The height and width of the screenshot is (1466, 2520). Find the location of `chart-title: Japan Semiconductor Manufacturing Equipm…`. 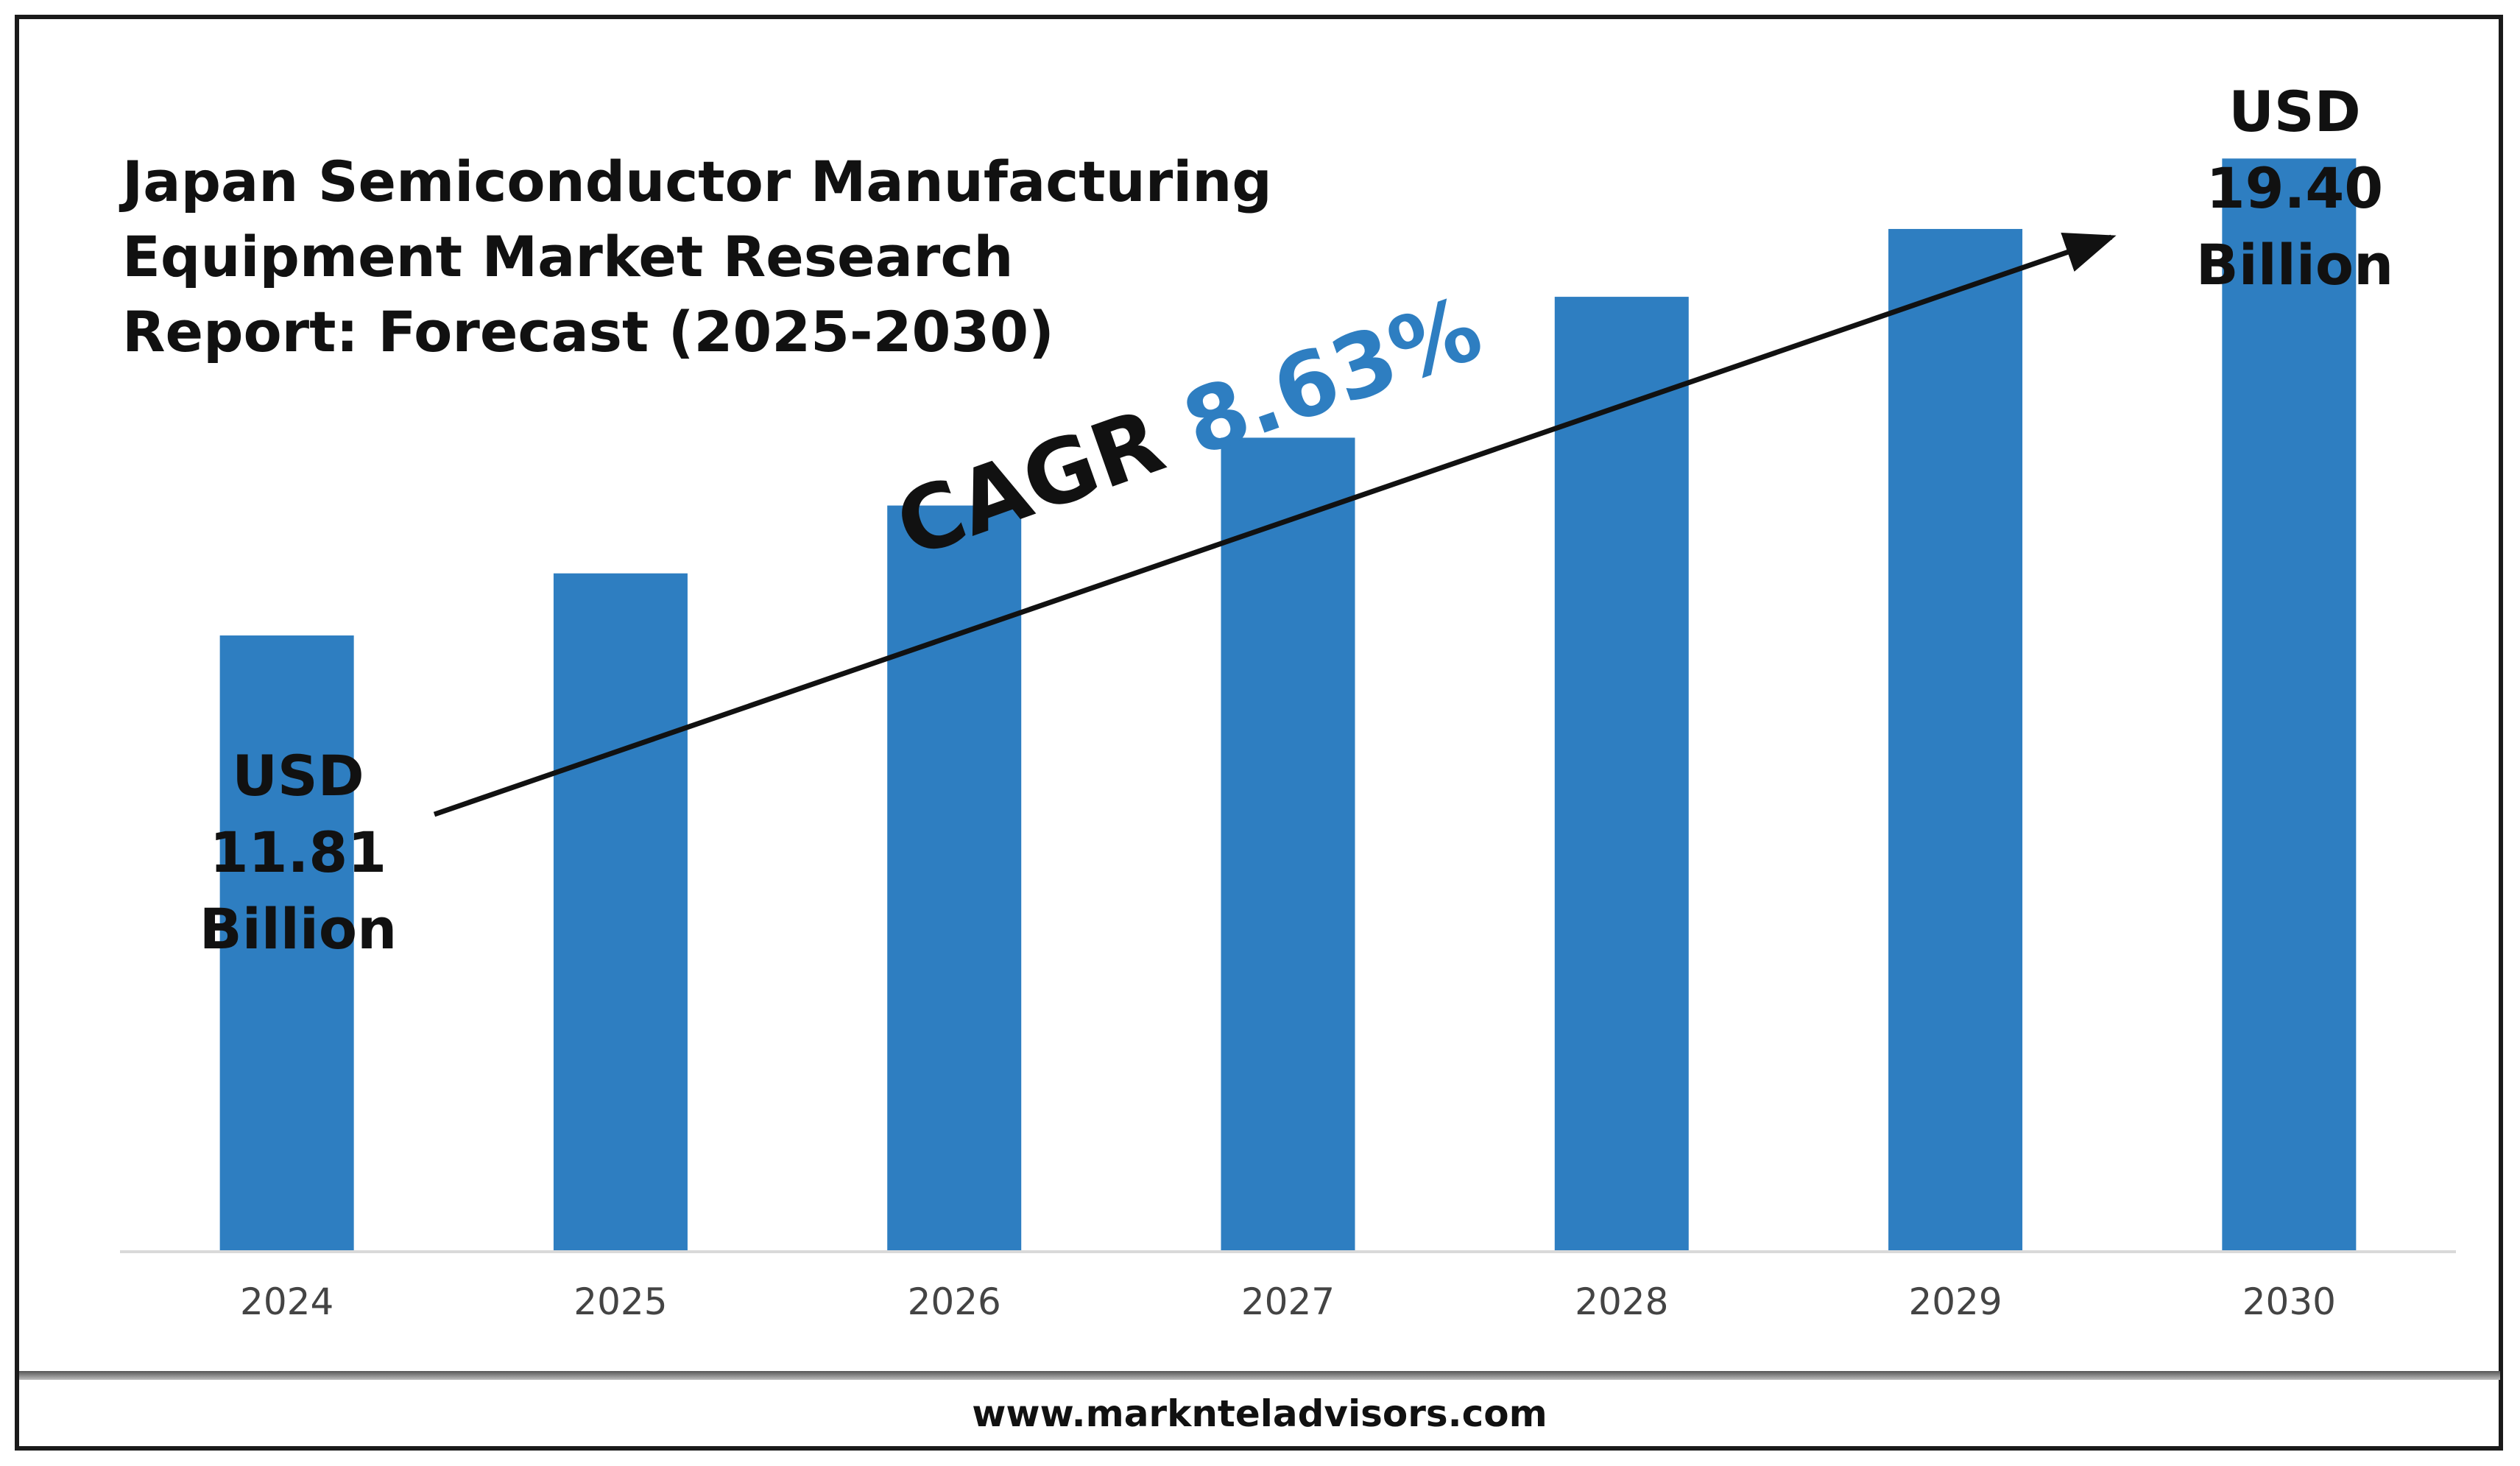

chart-title: Japan Semiconductor Manufacturing Equipm… is located at coordinates (748, 257).